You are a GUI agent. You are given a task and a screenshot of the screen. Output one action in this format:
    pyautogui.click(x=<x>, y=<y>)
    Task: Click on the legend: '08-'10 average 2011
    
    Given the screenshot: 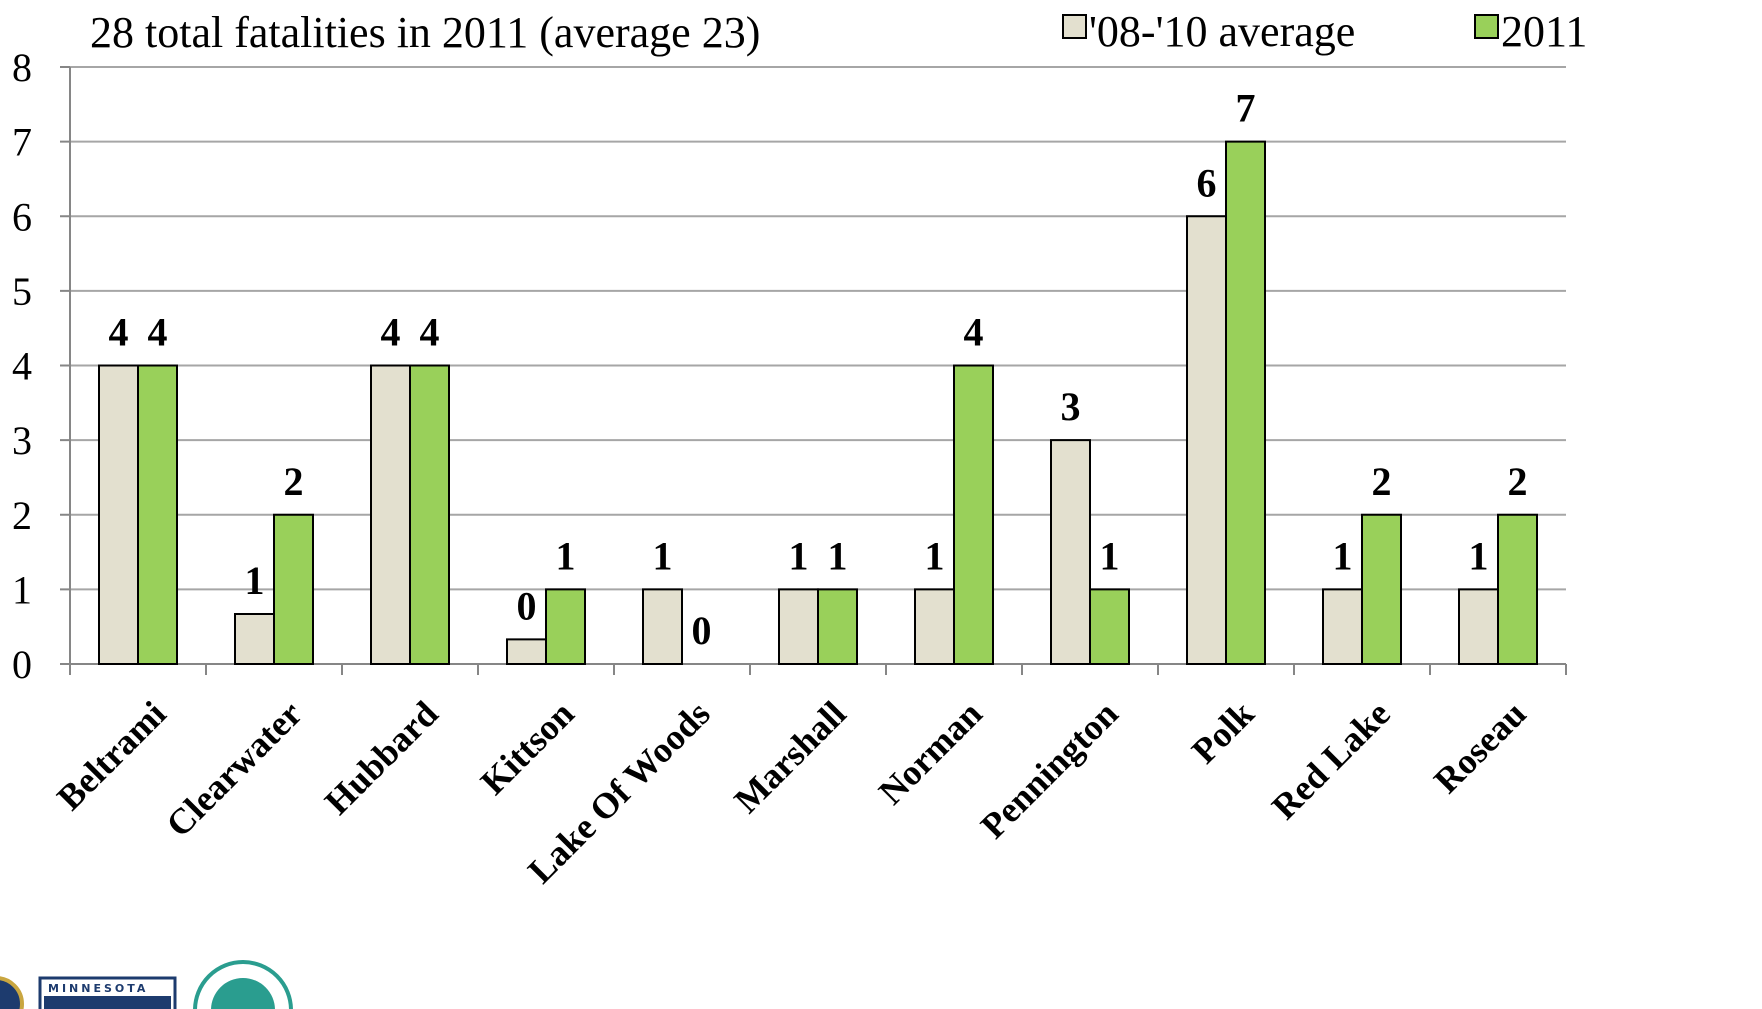 What is the action you would take?
    pyautogui.click(x=1324, y=31)
    